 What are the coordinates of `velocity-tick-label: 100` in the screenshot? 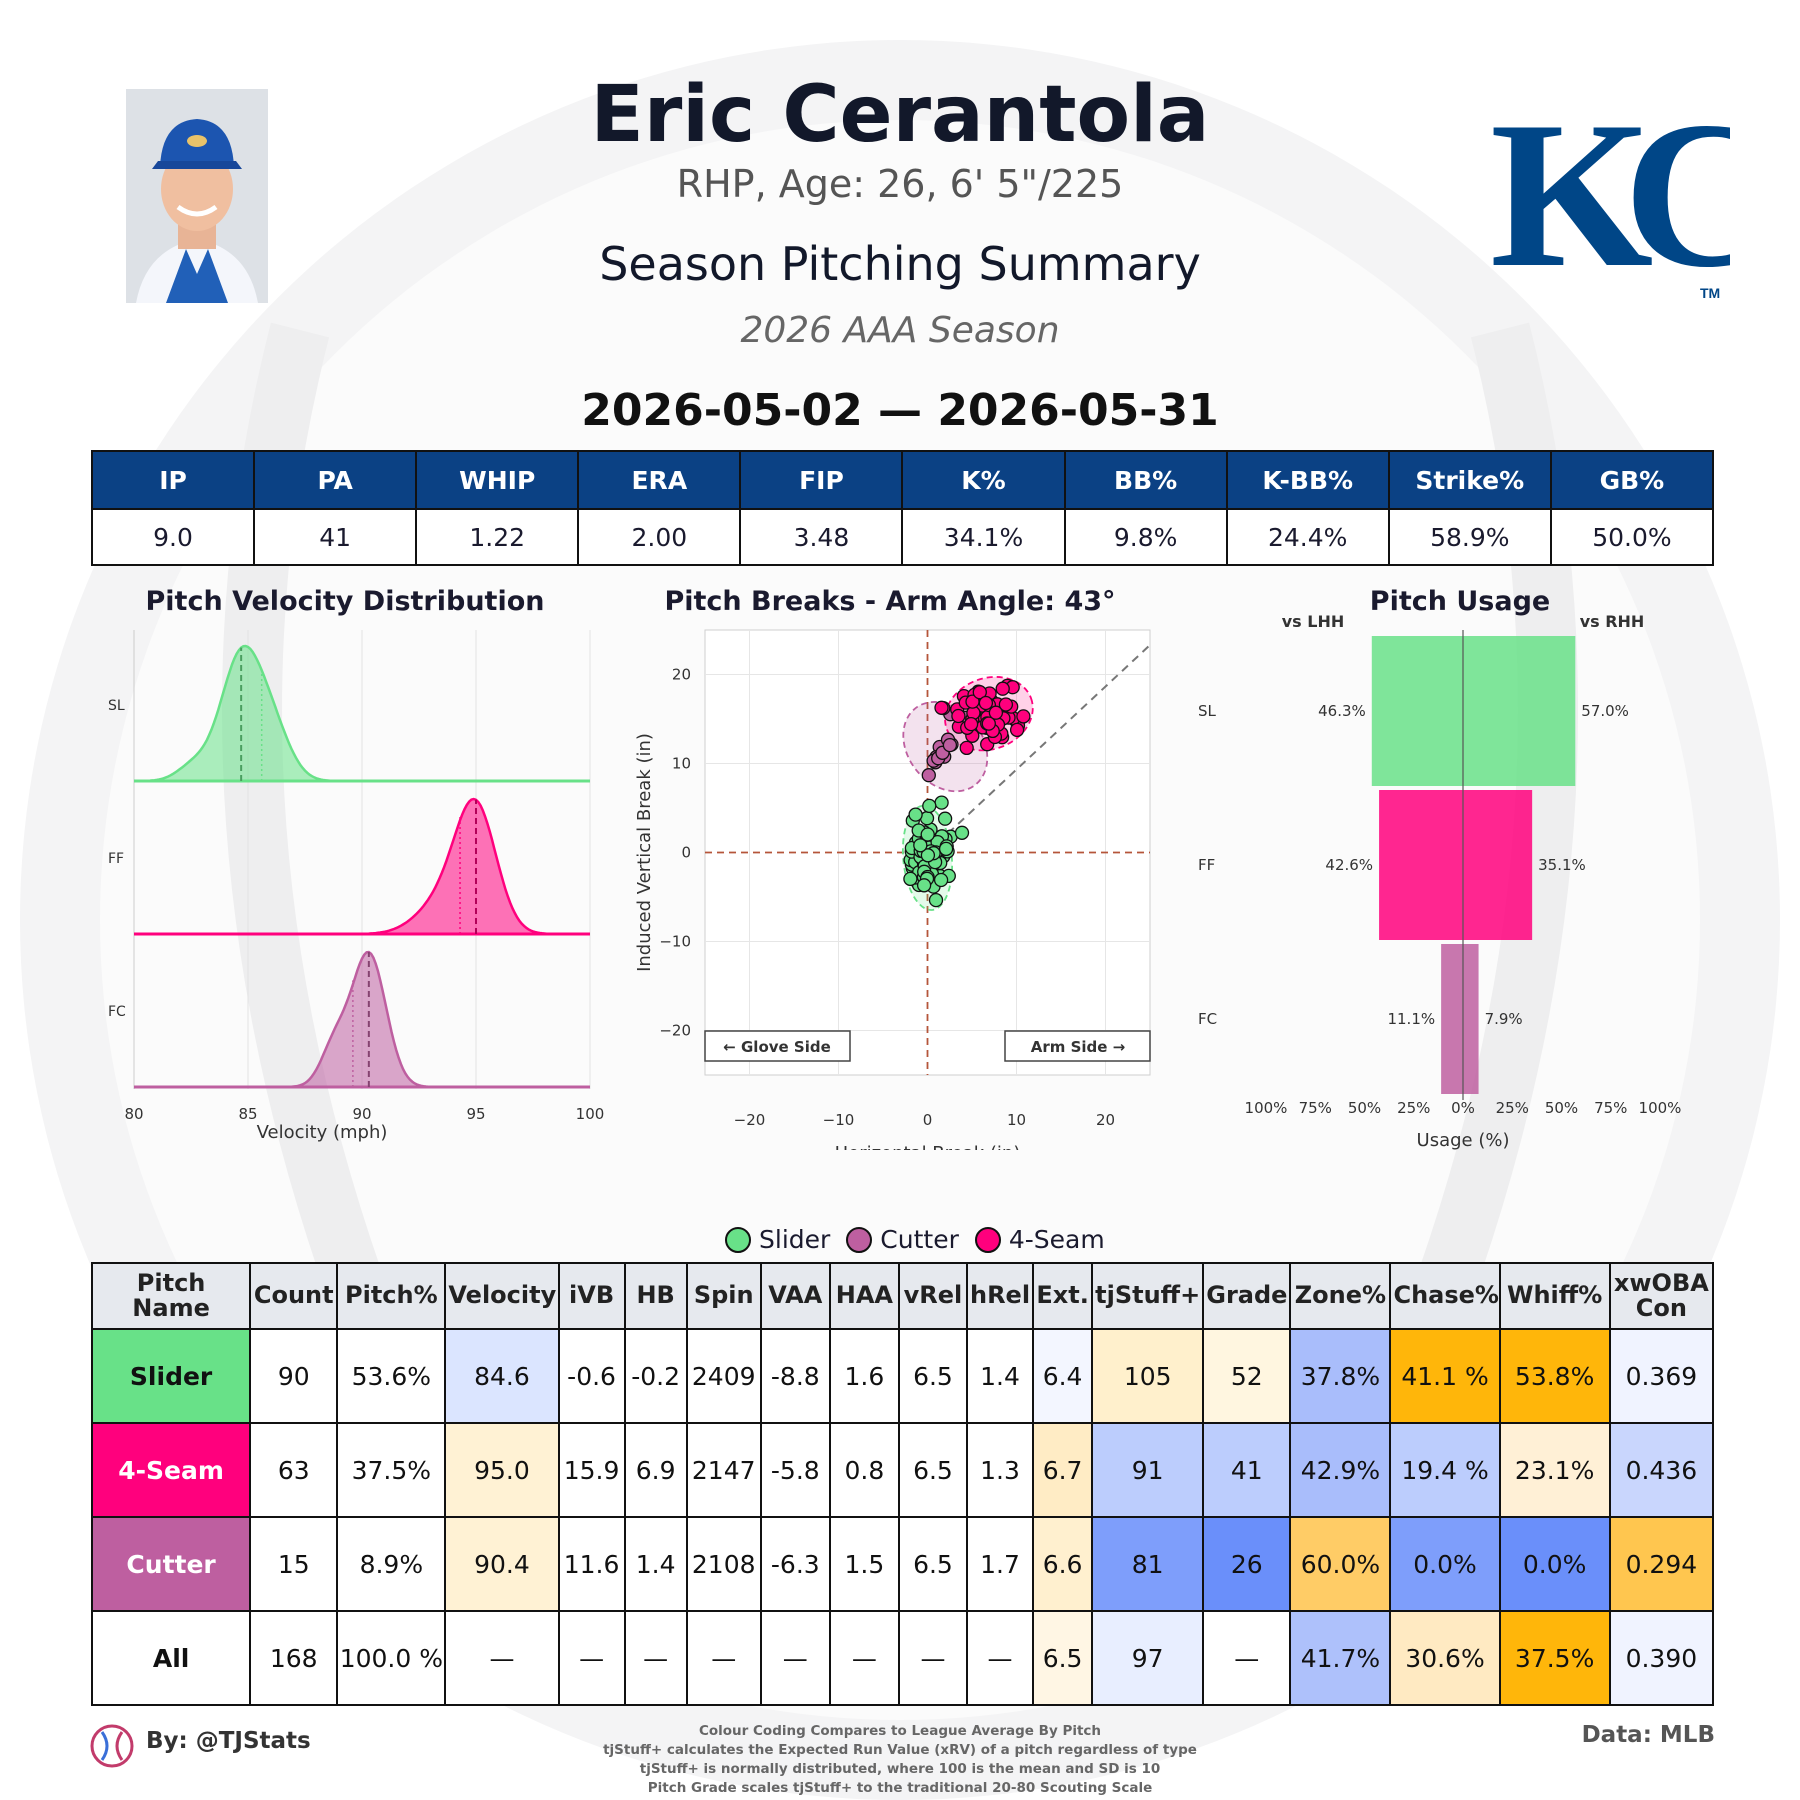 It's located at (590, 1114).